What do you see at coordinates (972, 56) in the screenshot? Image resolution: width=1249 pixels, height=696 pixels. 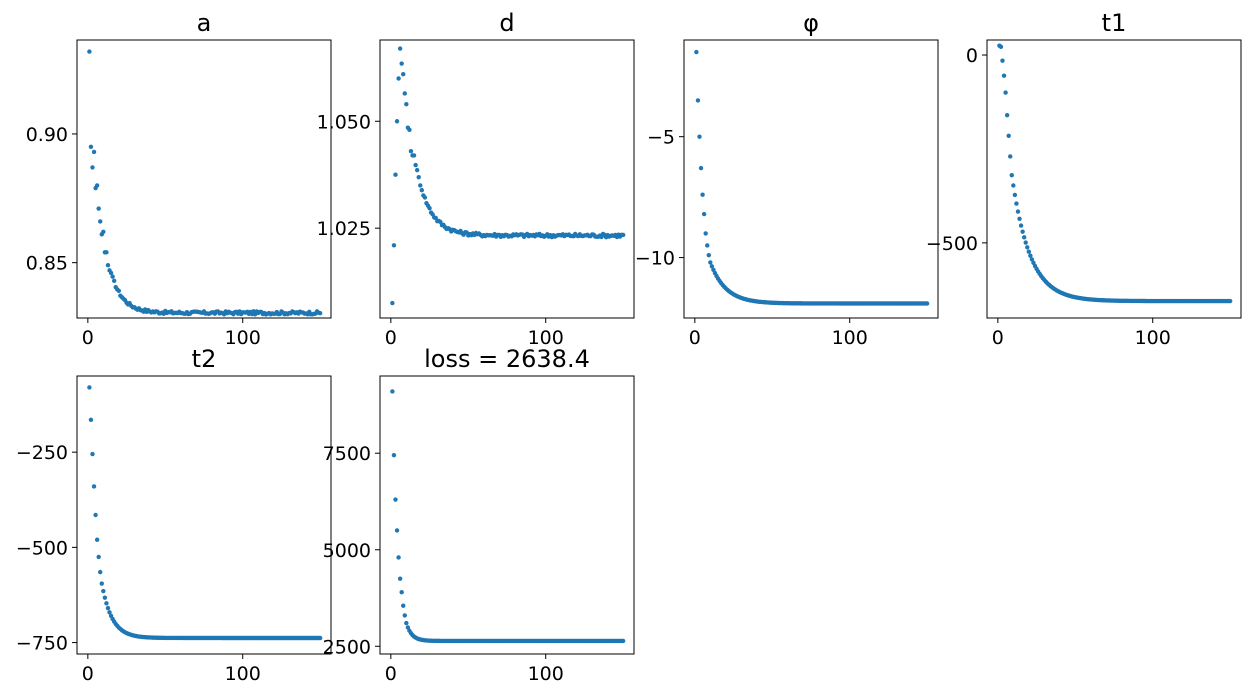 I see `y-tick-label: 0` at bounding box center [972, 56].